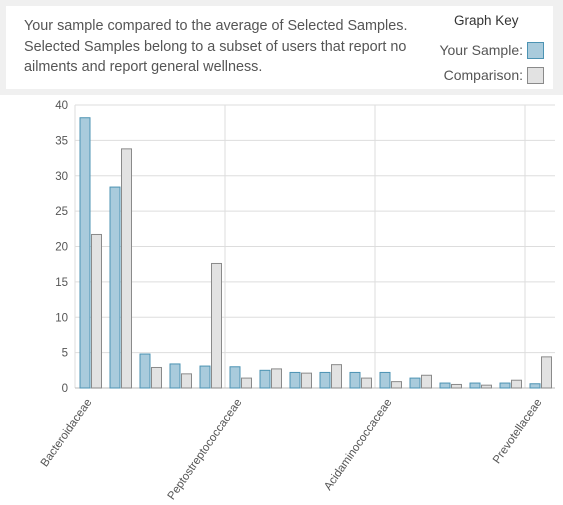  Describe the element at coordinates (67, 433) in the screenshot. I see `x-category-label: Bacteroidaceae` at that location.